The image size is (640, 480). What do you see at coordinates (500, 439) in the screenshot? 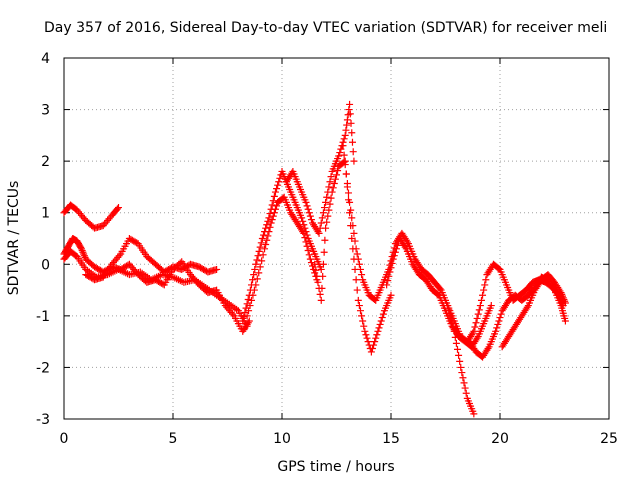
I see `x-tick-label: 20` at bounding box center [500, 439].